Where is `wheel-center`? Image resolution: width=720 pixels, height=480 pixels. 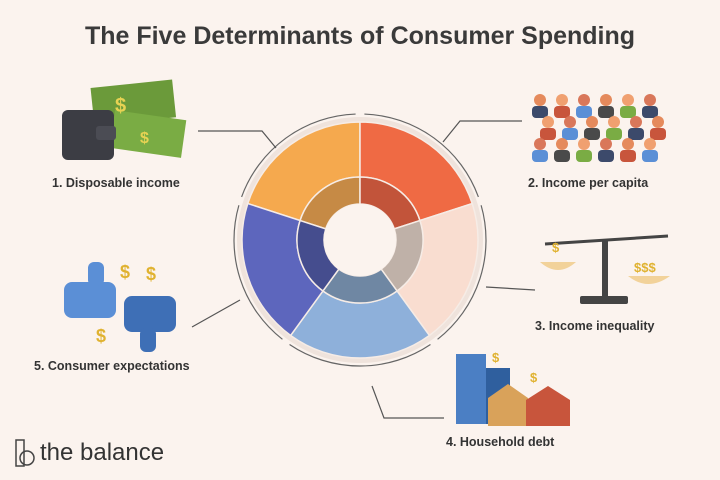
wheel-center is located at coordinates (360, 240).